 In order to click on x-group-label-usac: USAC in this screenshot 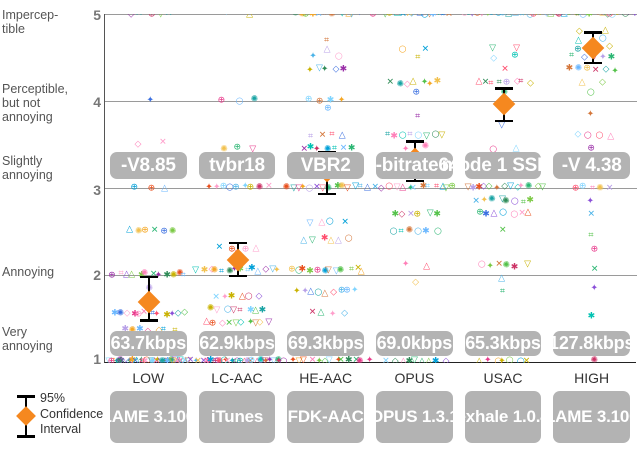, I will do `click(503, 378)`.